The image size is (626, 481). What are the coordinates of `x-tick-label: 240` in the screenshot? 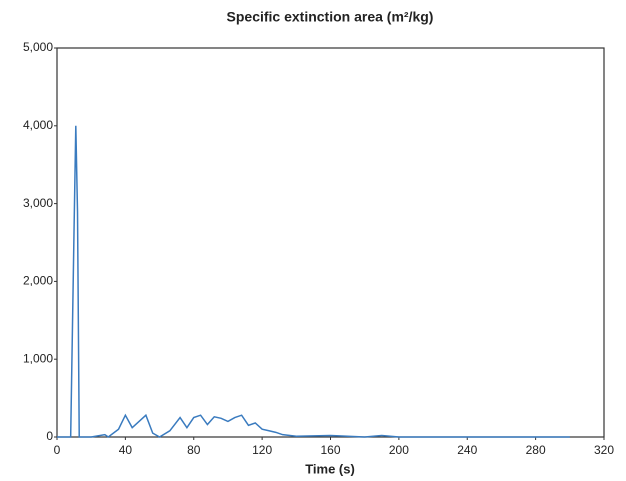 It's located at (467, 450).